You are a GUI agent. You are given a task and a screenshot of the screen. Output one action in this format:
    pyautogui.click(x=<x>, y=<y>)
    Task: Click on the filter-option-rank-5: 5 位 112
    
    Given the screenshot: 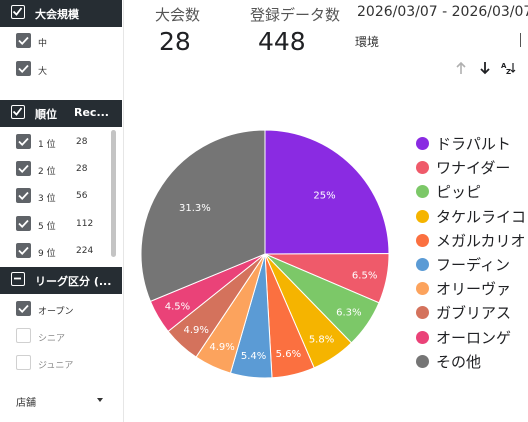 What is the action you would take?
    pyautogui.click(x=55, y=224)
    